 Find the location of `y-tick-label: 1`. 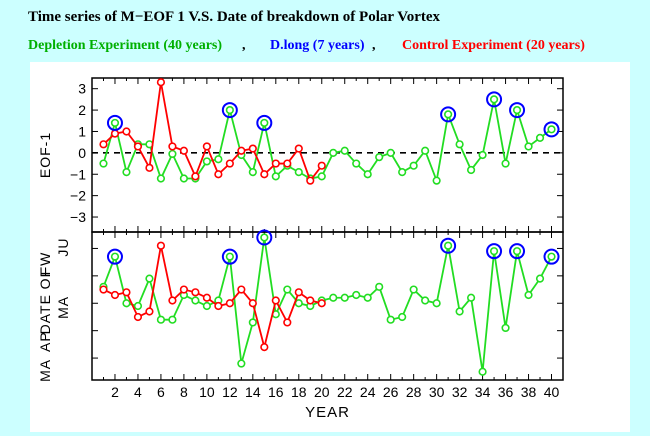

y-tick-label: 1 is located at coordinates (82, 131).